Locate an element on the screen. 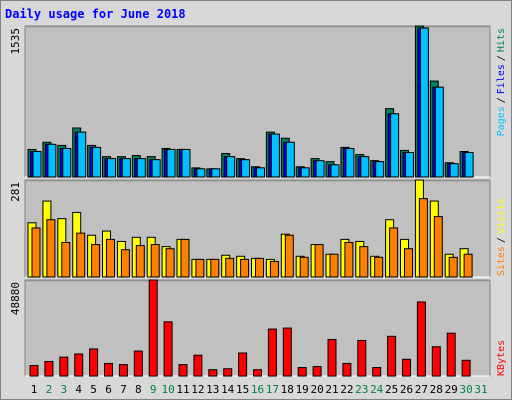  y-tick-label: 1535 is located at coordinates (15, 41).